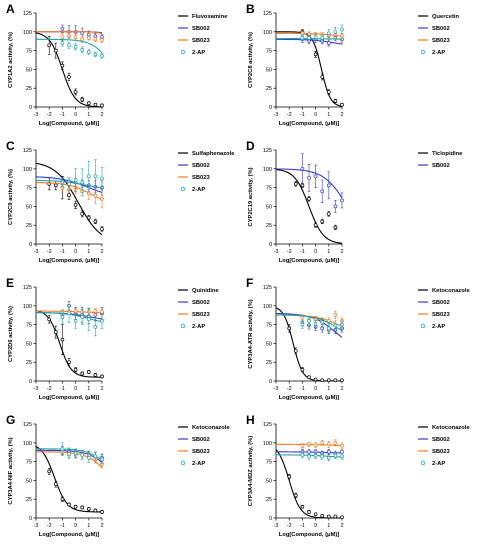  Describe the element at coordinates (206, 291) in the screenshot. I see `legend-label: Quinidine` at that location.